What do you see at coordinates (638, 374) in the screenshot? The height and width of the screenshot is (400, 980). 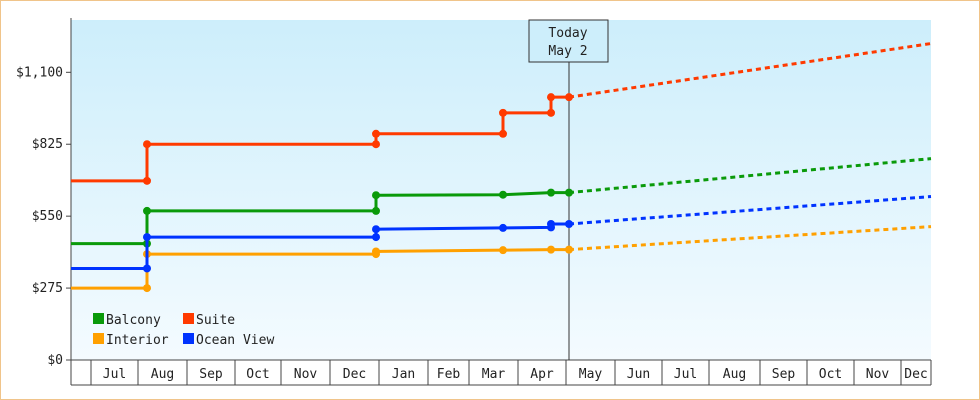 I see `x-tick-label: Jun` at bounding box center [638, 374].